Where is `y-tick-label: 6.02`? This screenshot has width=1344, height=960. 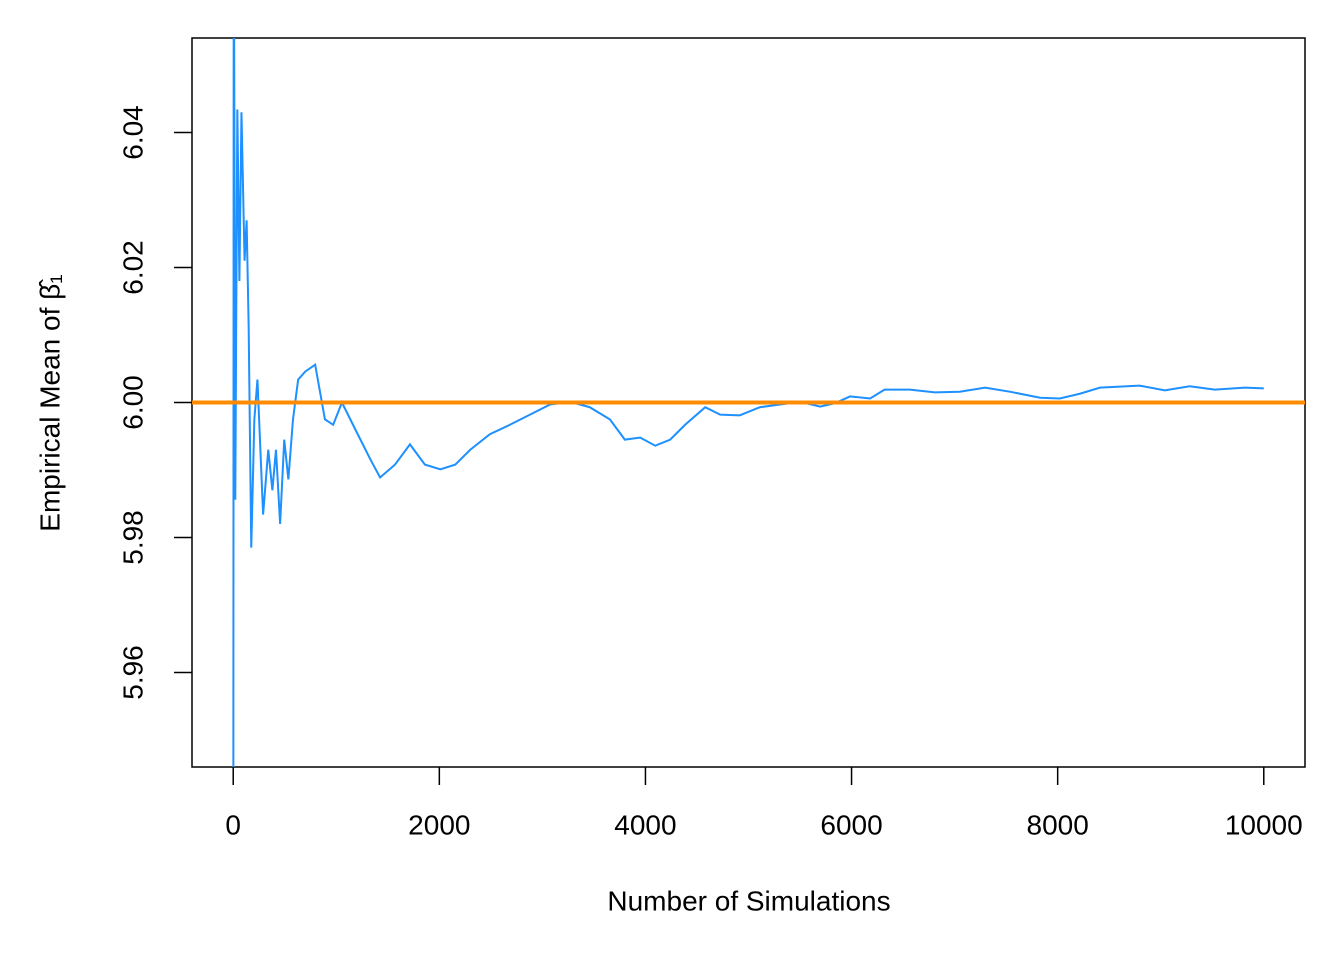 y-tick-label: 6.02 is located at coordinates (132, 267).